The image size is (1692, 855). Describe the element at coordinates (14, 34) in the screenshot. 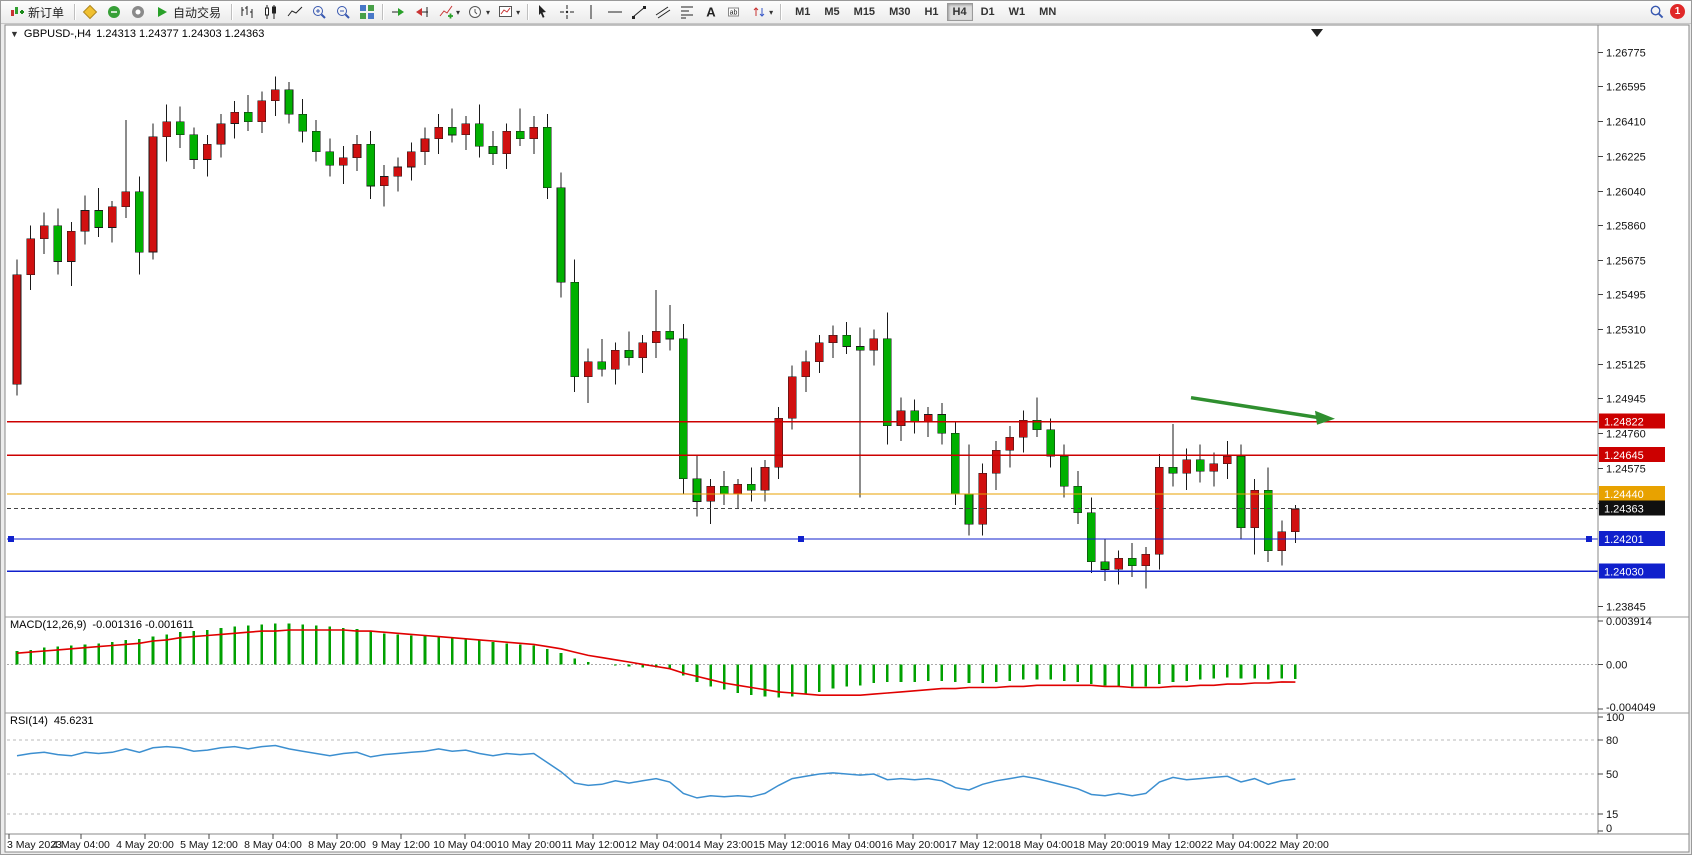

I see `collapse-caret-icon: ▼` at that location.